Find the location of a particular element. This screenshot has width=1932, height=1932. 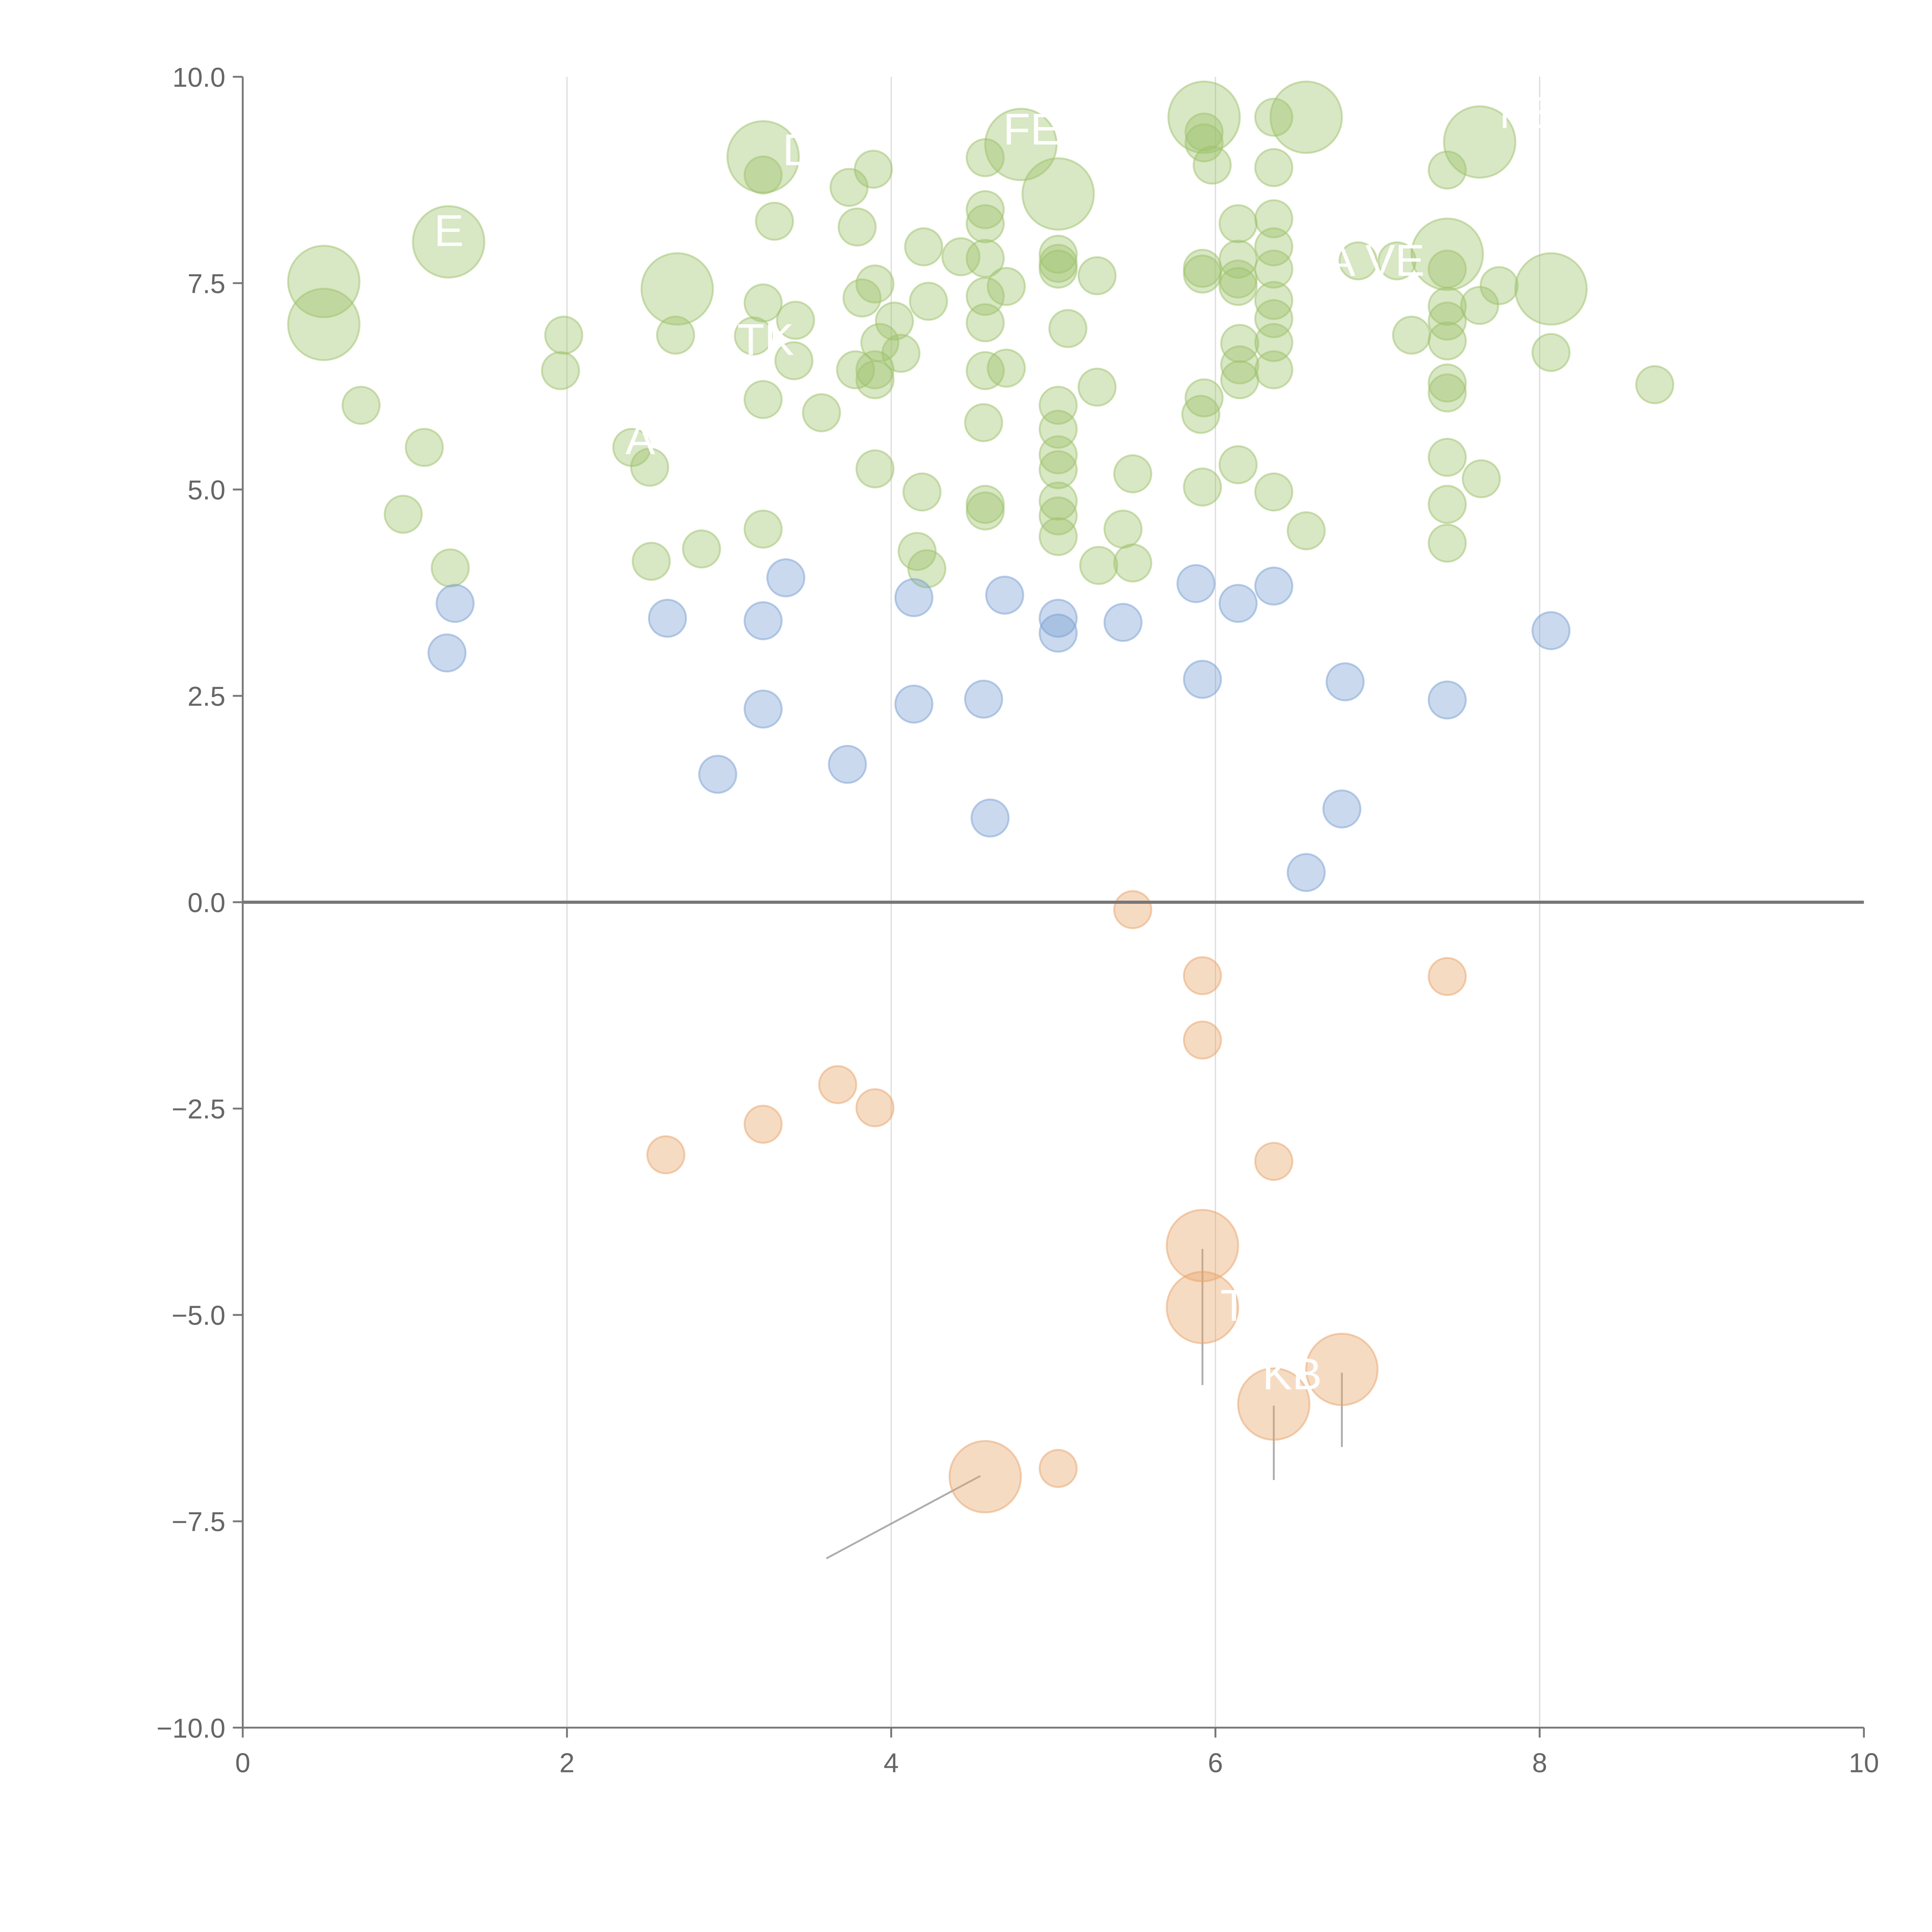

y-tick-label: −10.0 is located at coordinates (191, 1728).